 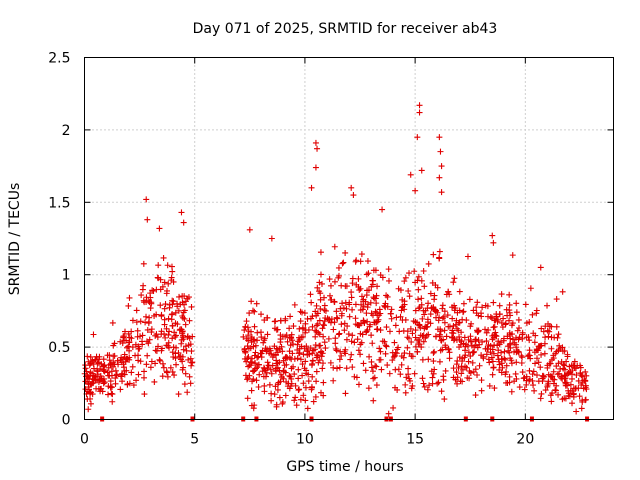 What do you see at coordinates (344, 467) in the screenshot?
I see `x-axis-label: GPS time / hours` at bounding box center [344, 467].